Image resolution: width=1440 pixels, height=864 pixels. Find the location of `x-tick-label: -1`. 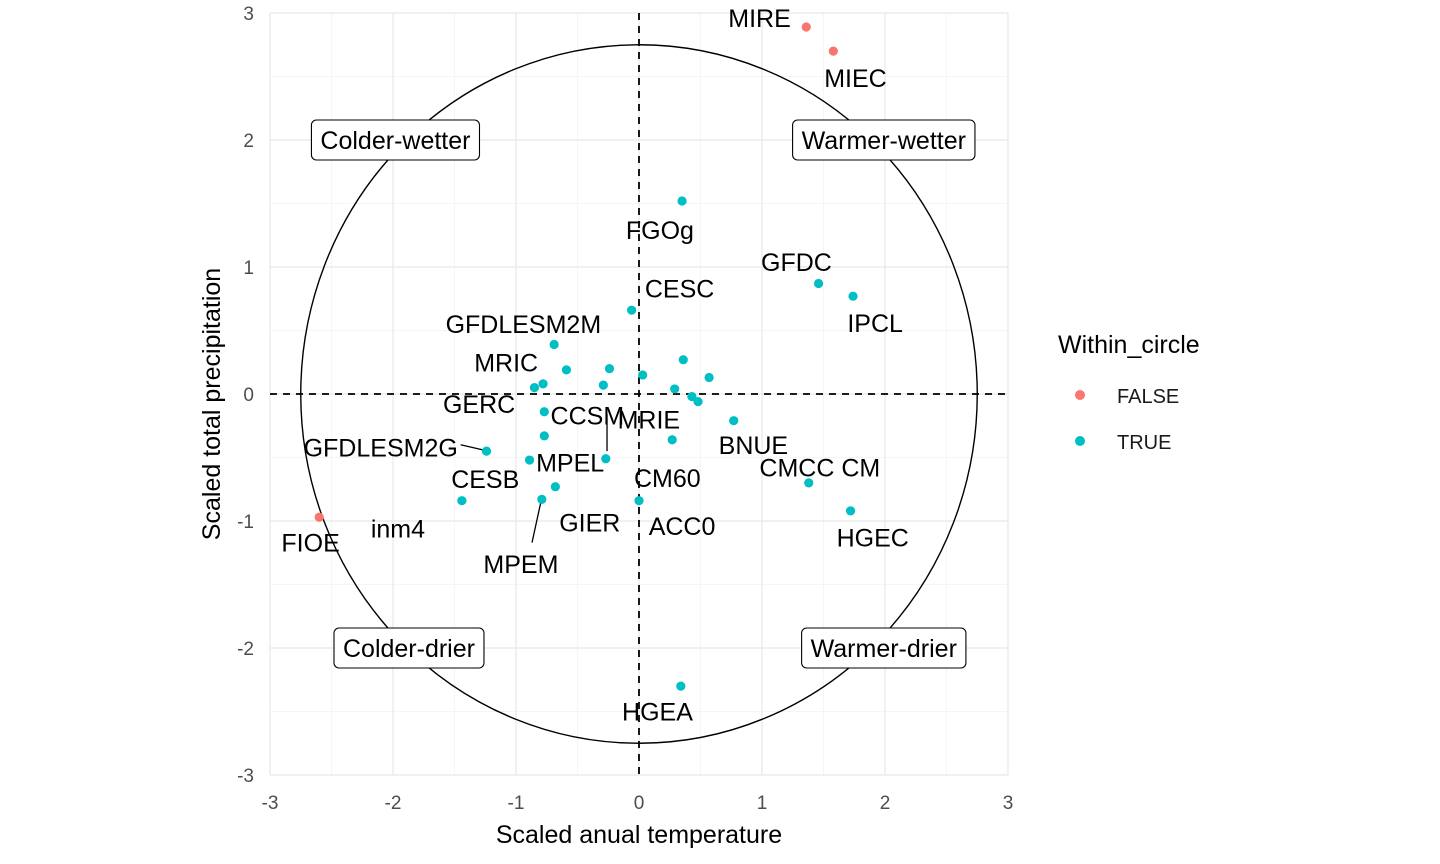

x-tick-label: -1 is located at coordinates (516, 803).